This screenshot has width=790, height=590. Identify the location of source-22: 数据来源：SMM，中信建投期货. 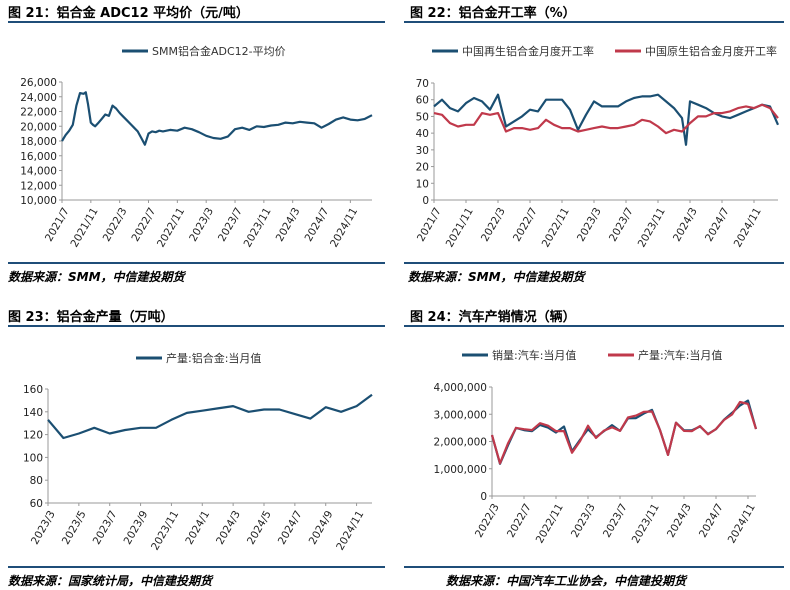
(496, 277).